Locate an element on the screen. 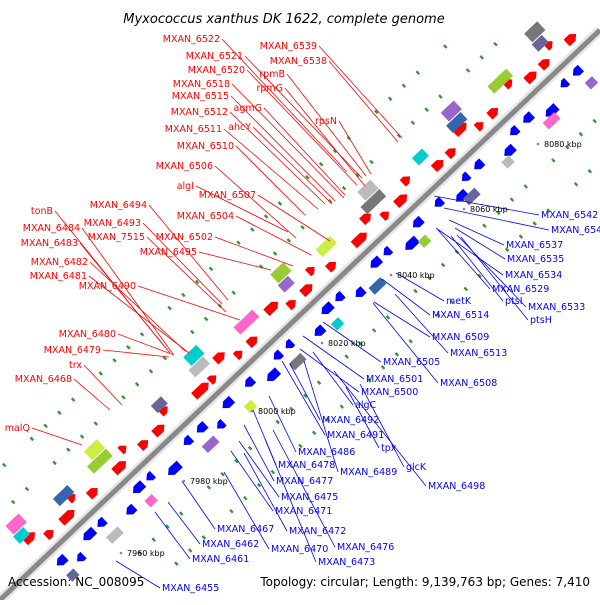 Image resolution: width=600 pixels, height=605 pixels. reverse-gene-label: glcK is located at coordinates (416, 467).